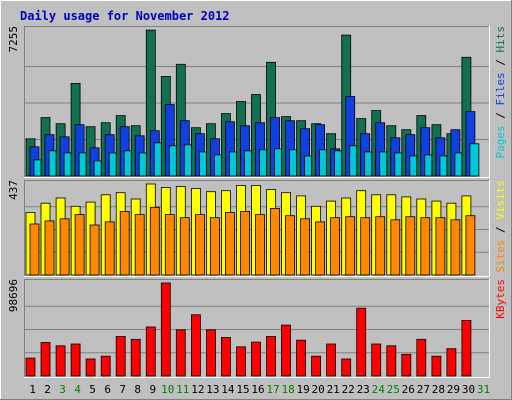  I want to click on x-tick-label-day-20: 20, so click(317, 389).